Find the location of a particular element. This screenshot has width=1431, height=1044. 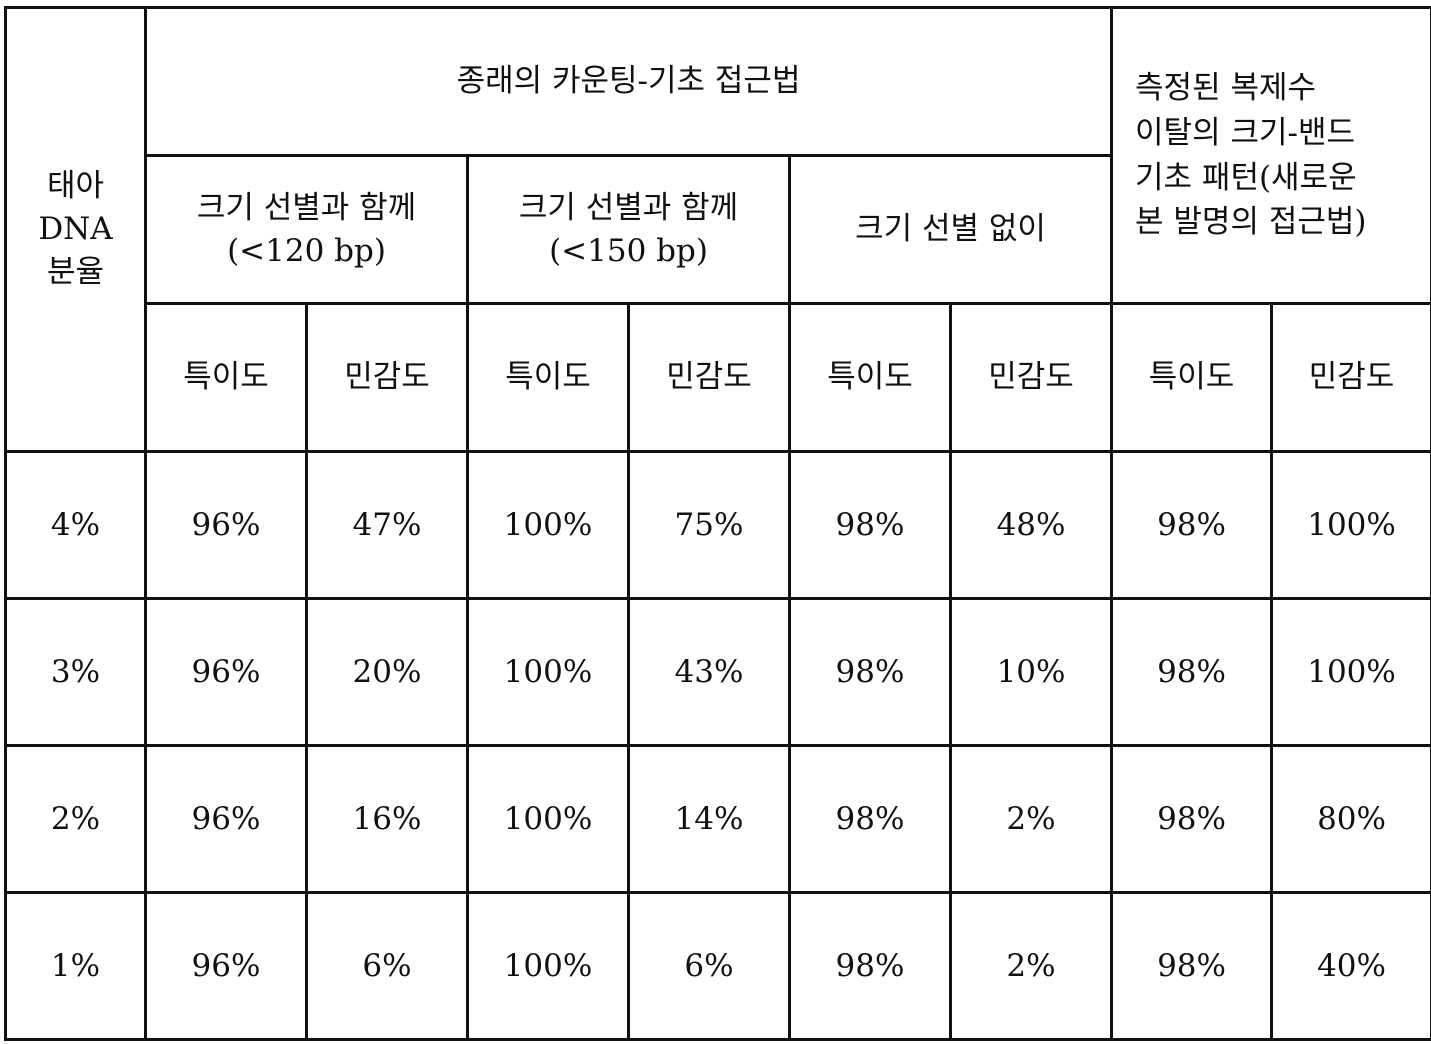

table-row: 2% 96% 16% 100% 14% 98% 2% 98% 80% is located at coordinates (718, 819).